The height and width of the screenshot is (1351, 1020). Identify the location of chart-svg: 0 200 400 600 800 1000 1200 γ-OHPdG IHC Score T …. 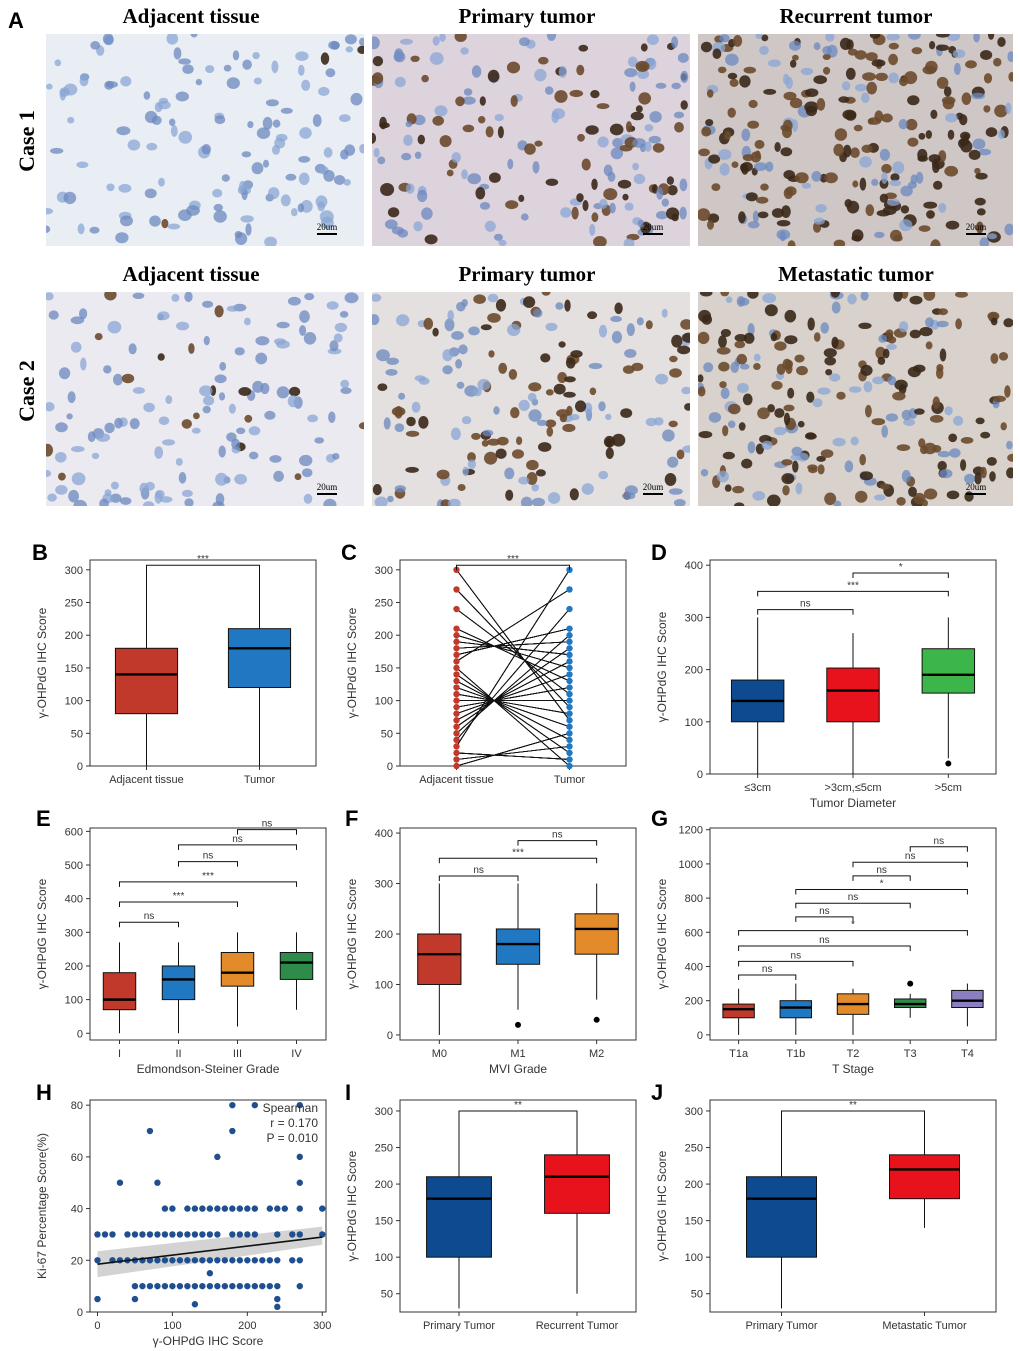
(826, 950).